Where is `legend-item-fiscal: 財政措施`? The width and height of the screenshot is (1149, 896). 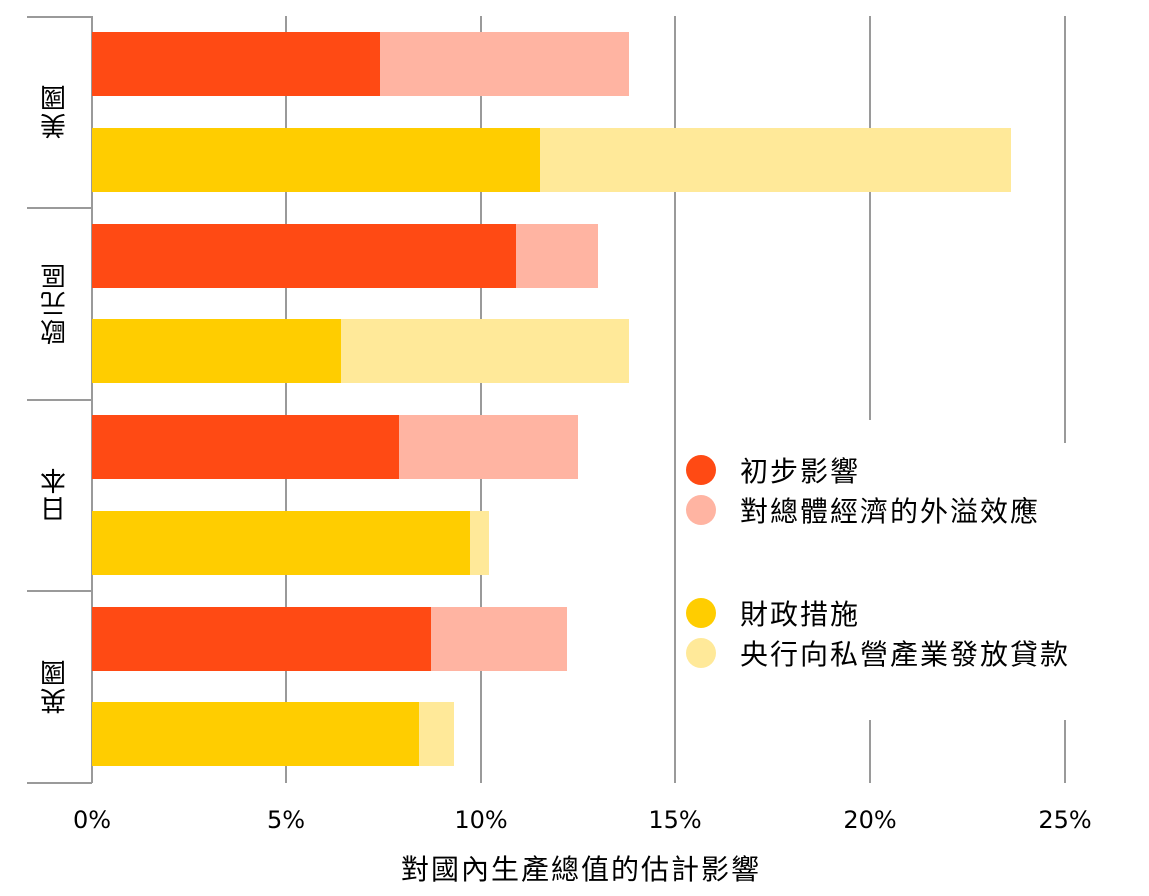
legend-item-fiscal: 財政措施 is located at coordinates (773, 613).